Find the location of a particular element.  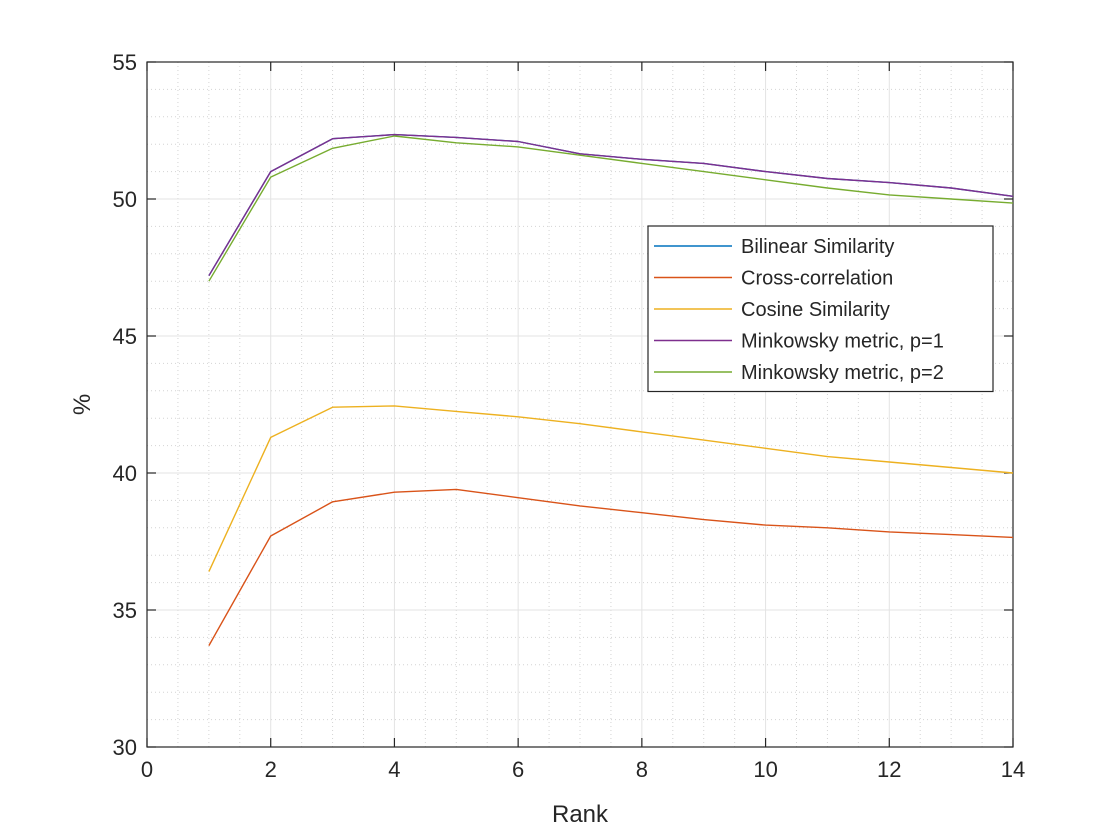

legend-entry: Bilinear Similarity is located at coordinates (817, 247).